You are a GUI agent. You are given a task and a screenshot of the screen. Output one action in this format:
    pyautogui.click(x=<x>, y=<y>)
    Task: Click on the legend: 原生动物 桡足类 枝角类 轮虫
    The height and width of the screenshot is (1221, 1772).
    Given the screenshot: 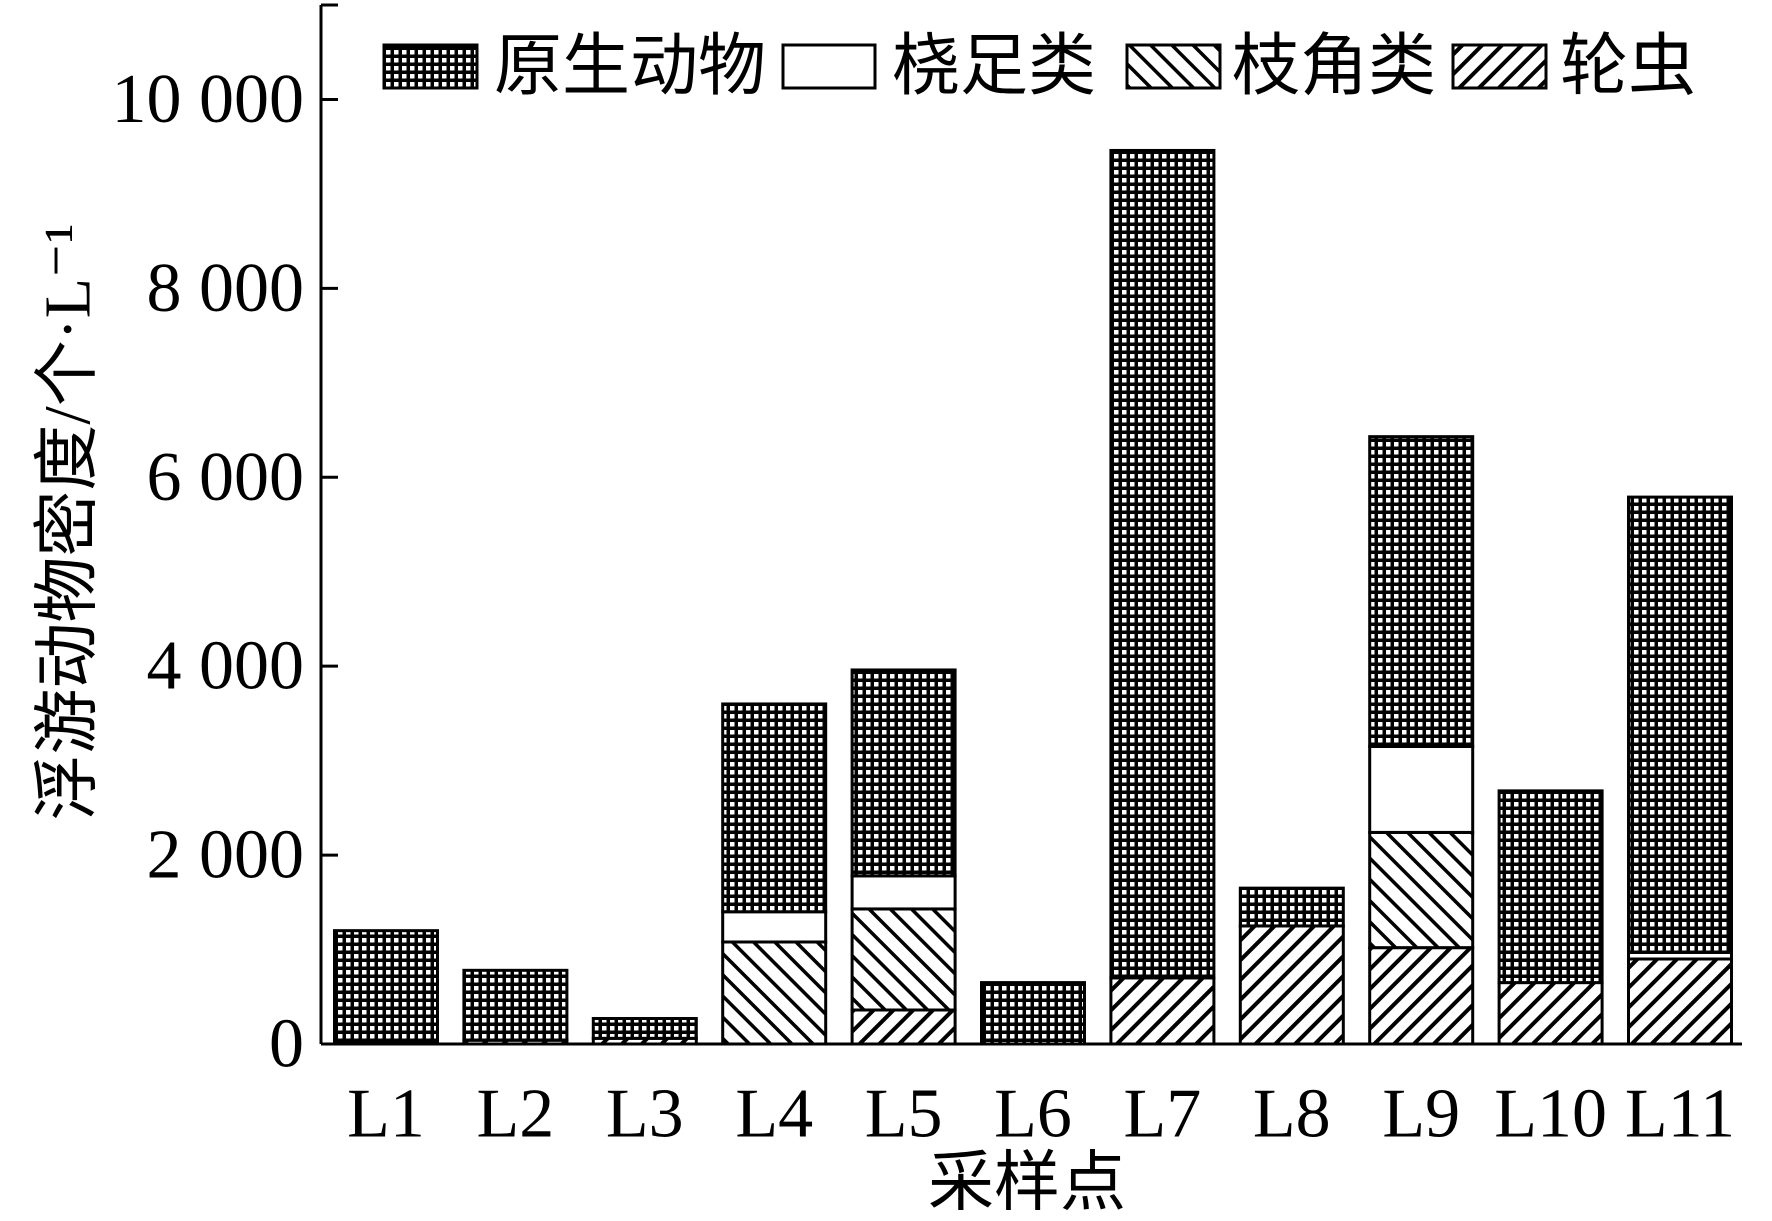 What is the action you would take?
    pyautogui.click(x=1039, y=66)
    